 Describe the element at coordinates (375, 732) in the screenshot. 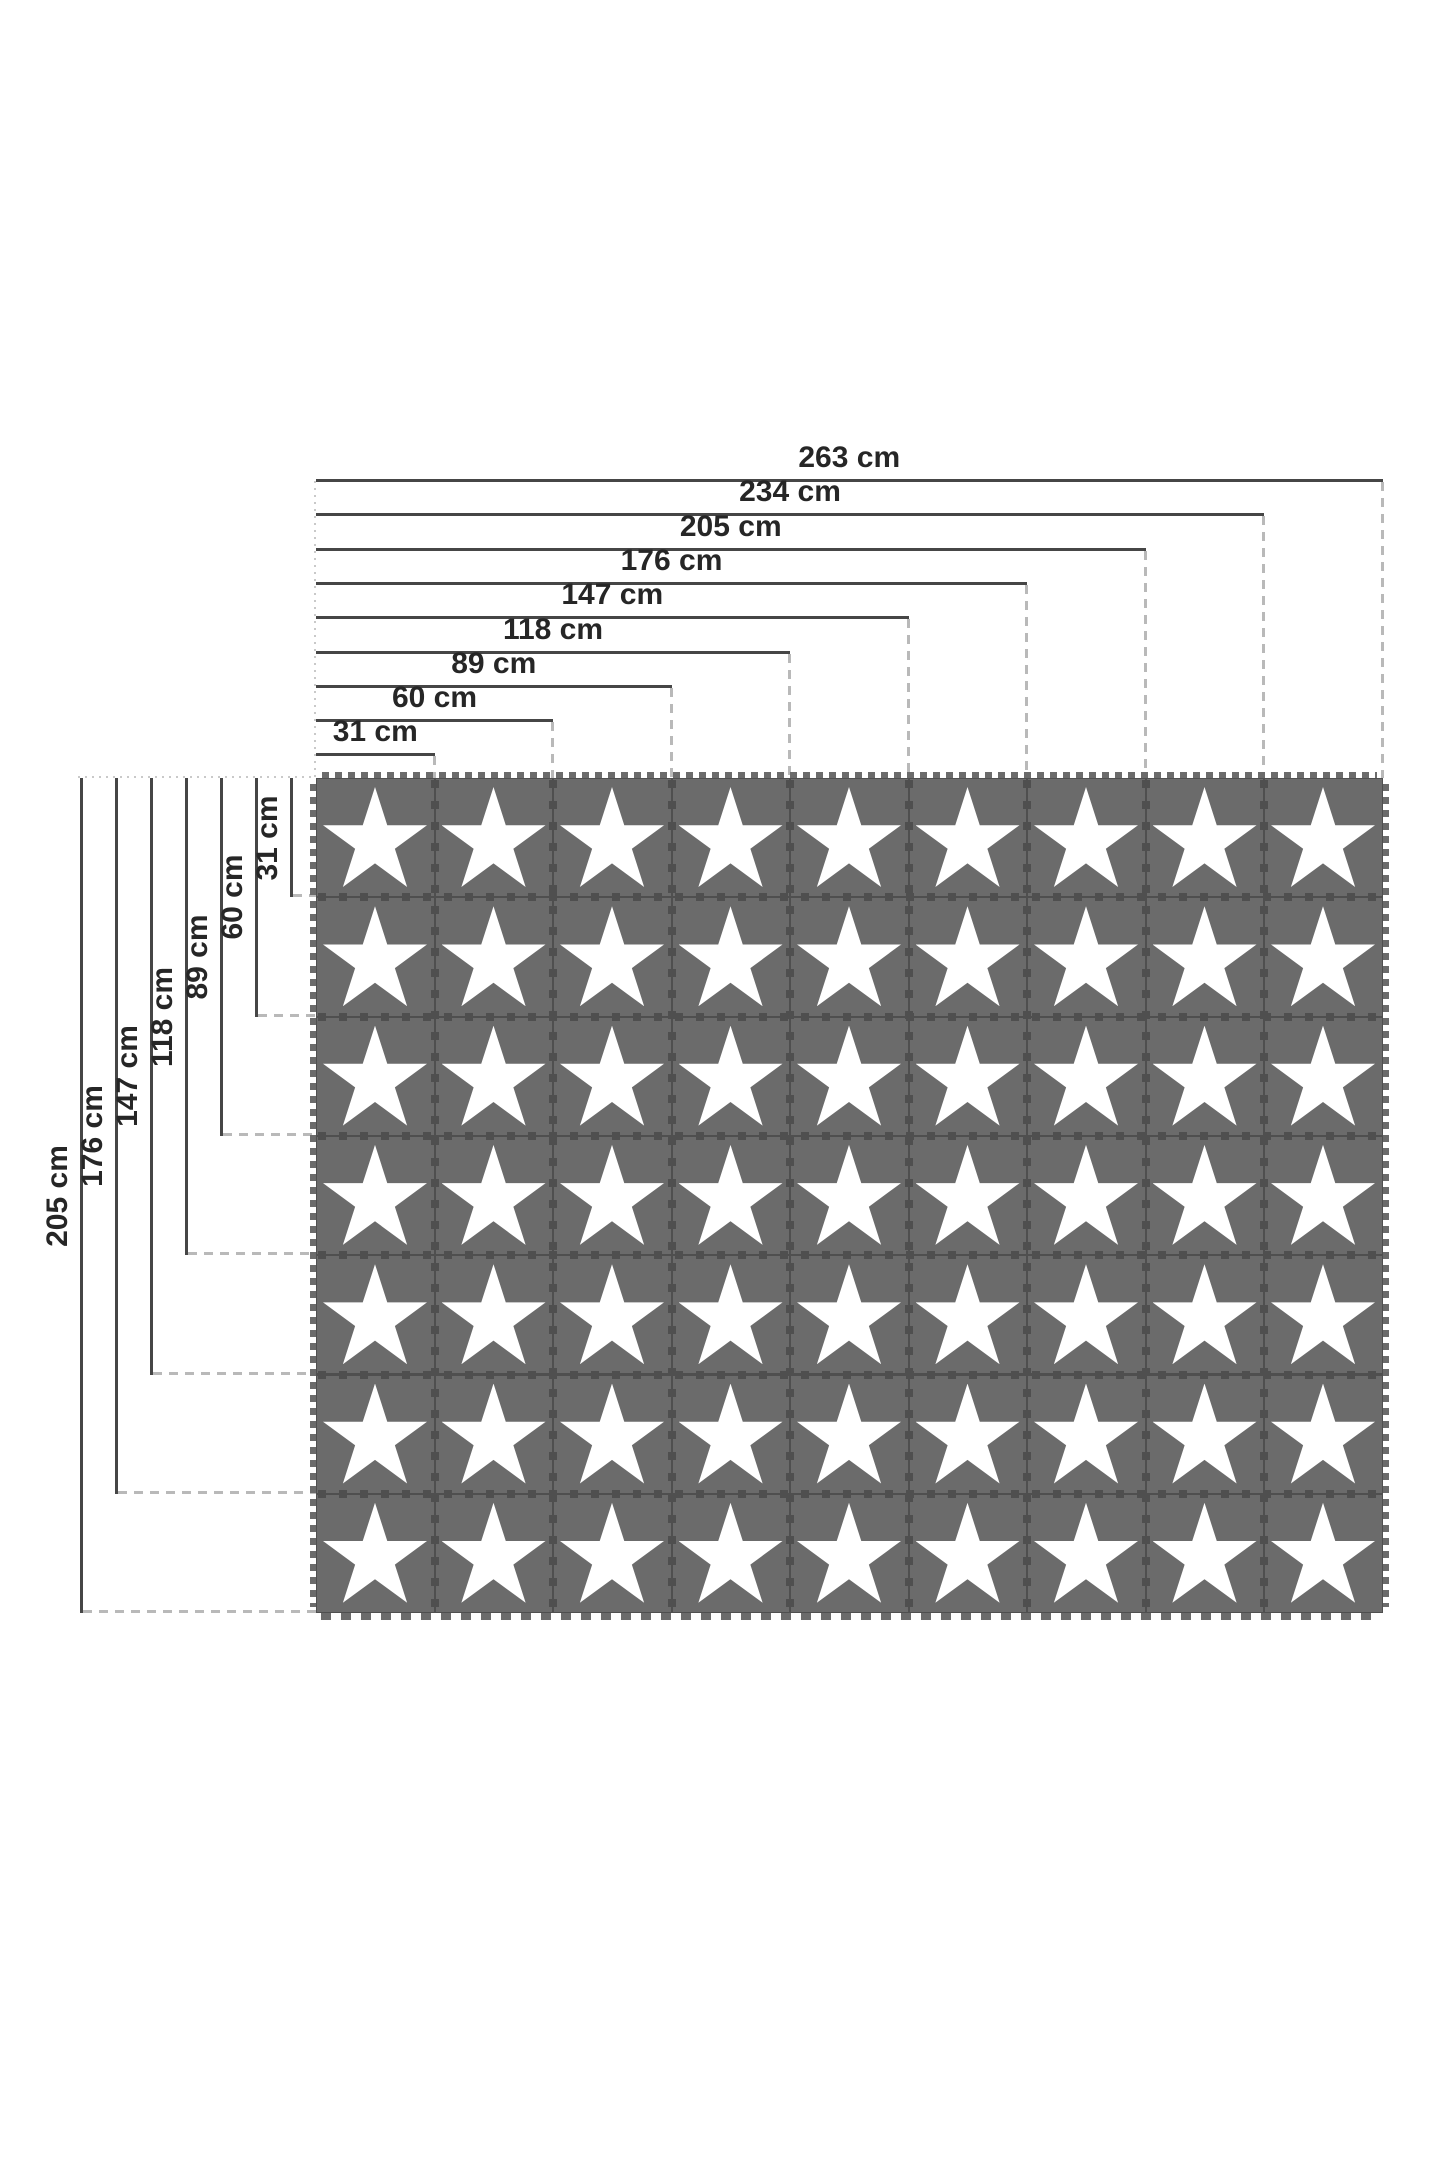

I see `top-dimension-label: 31 cm` at that location.